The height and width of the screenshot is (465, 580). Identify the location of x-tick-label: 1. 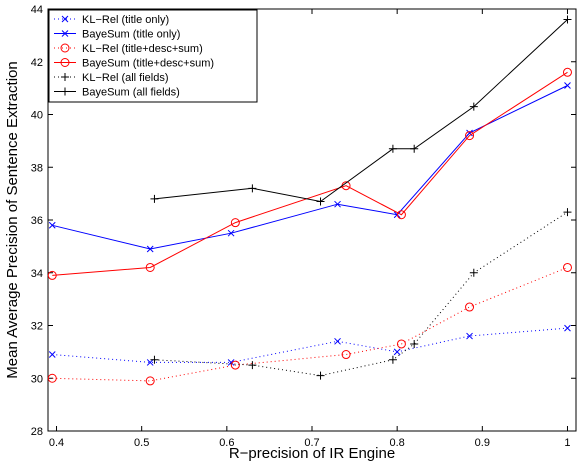
(567, 443).